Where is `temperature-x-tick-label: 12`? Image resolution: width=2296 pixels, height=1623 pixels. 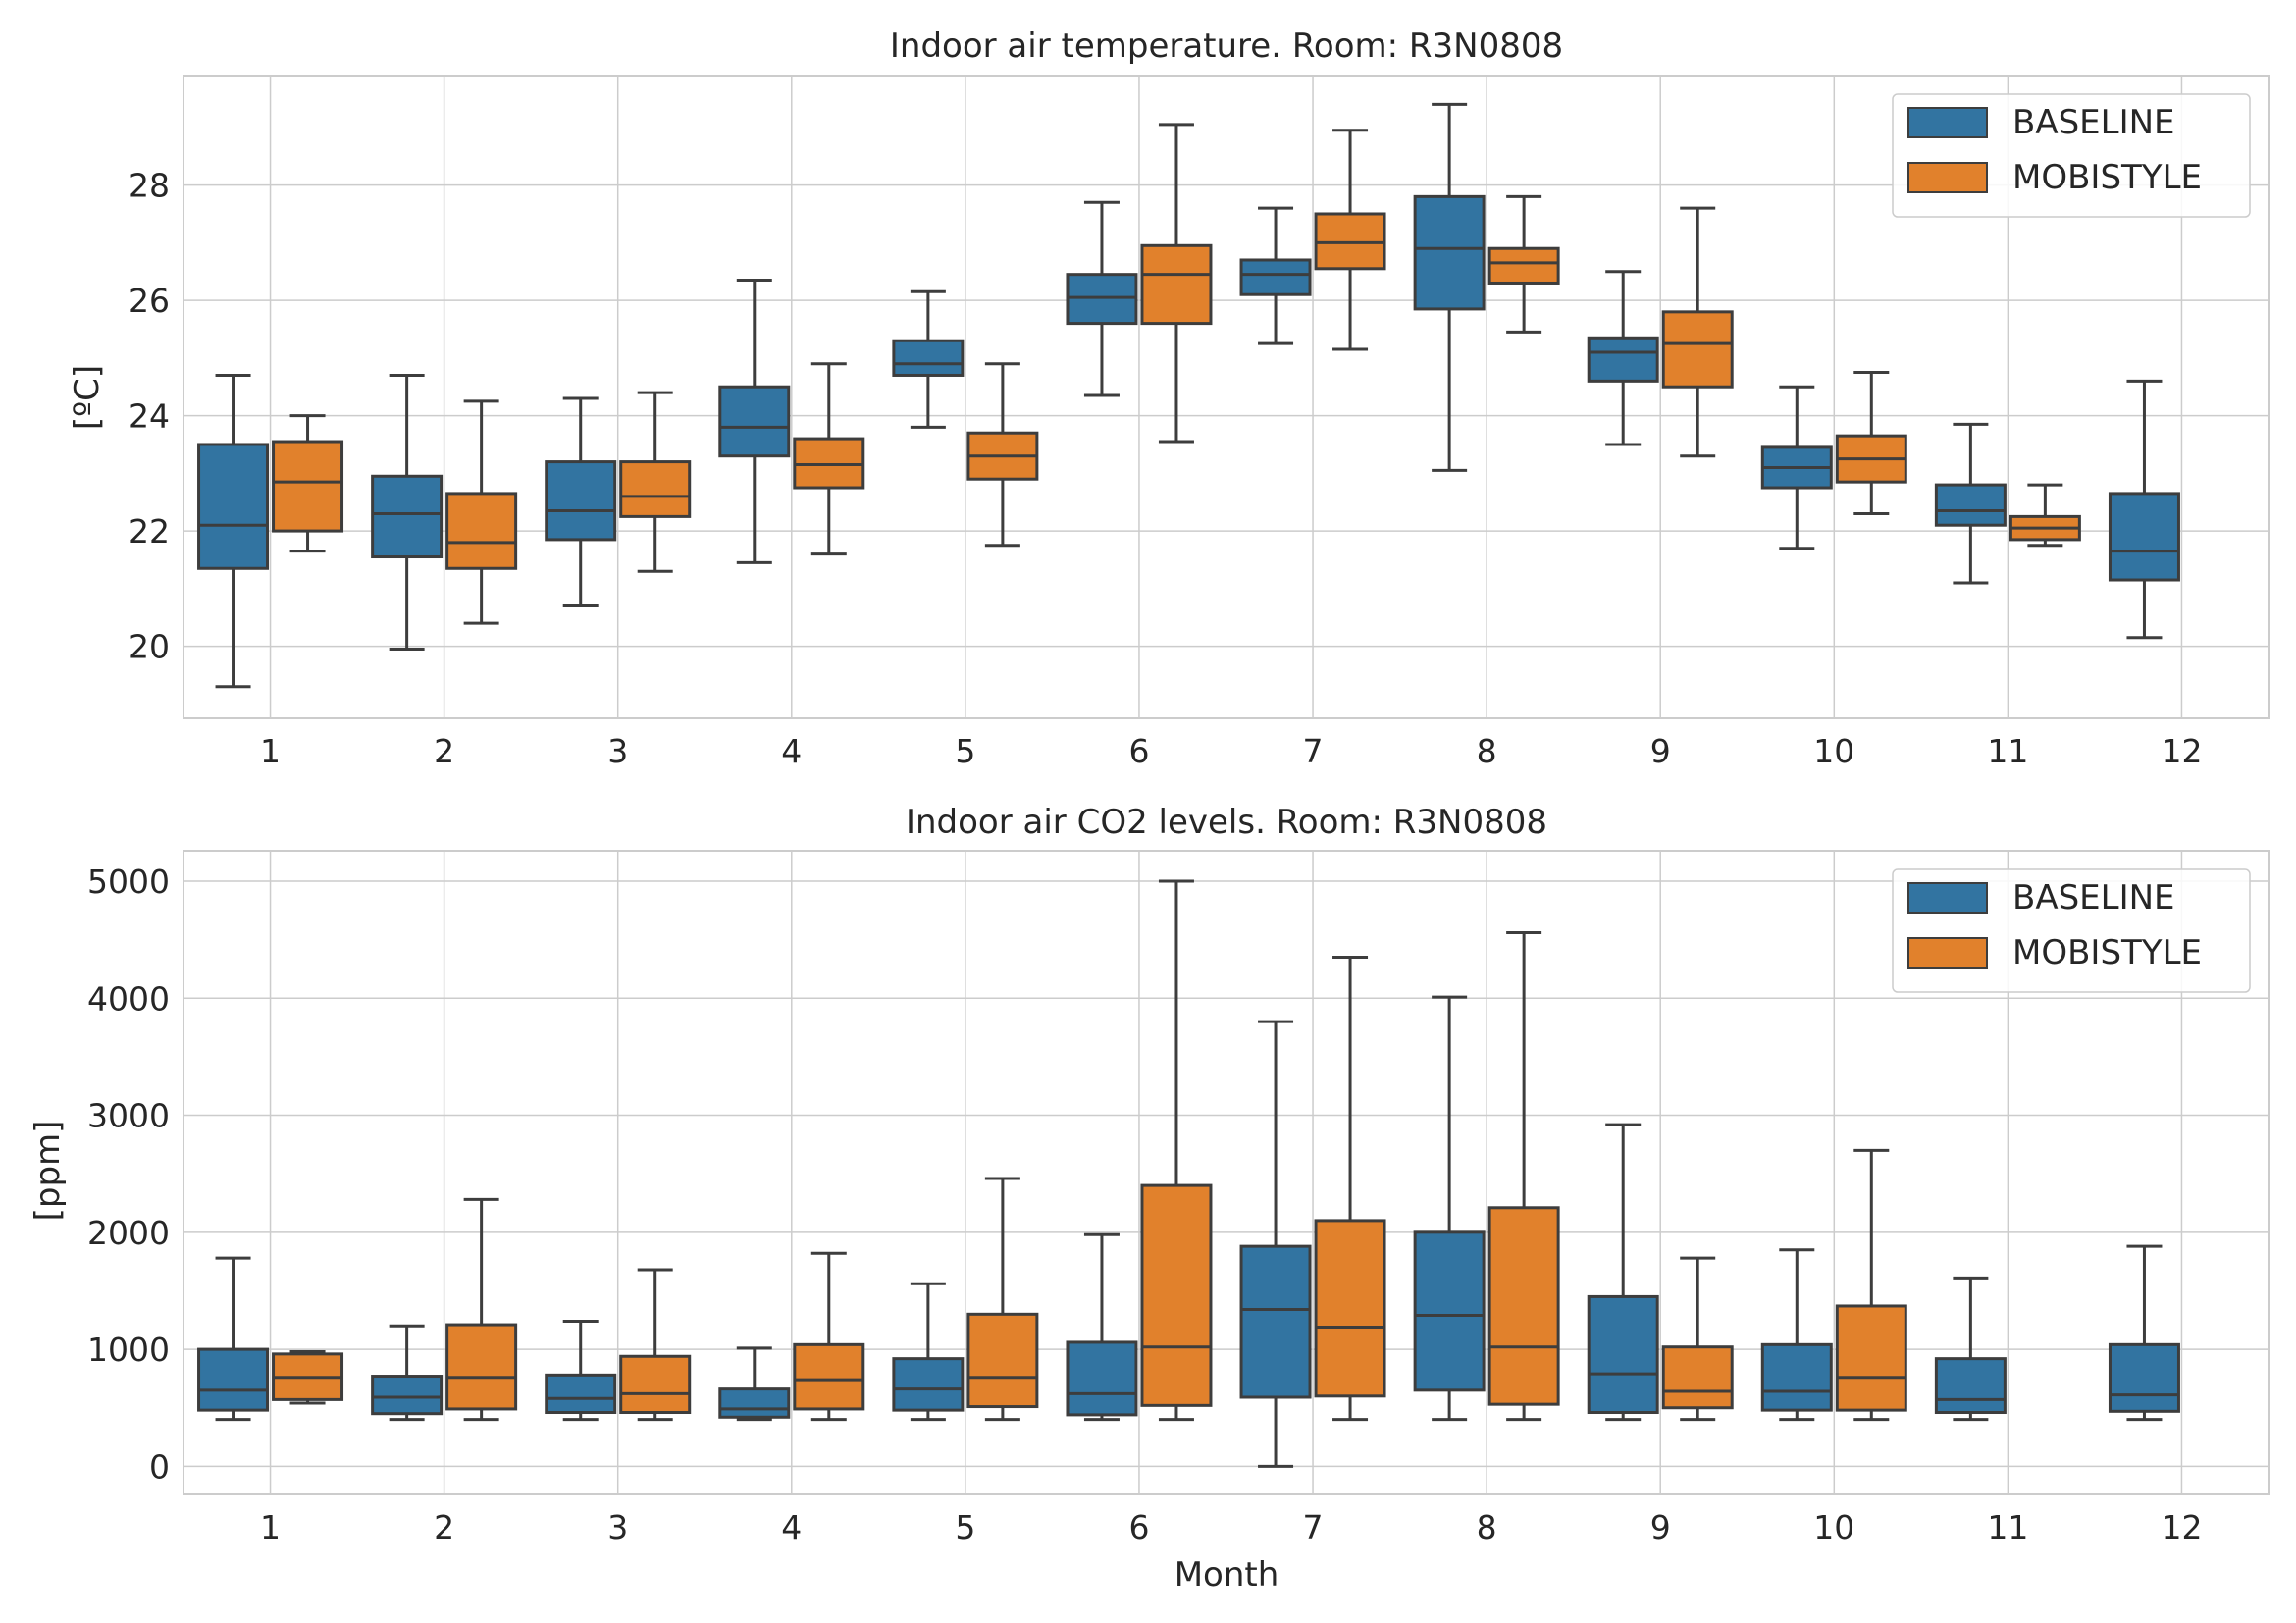
temperature-x-tick-label: 12 is located at coordinates (2181, 751).